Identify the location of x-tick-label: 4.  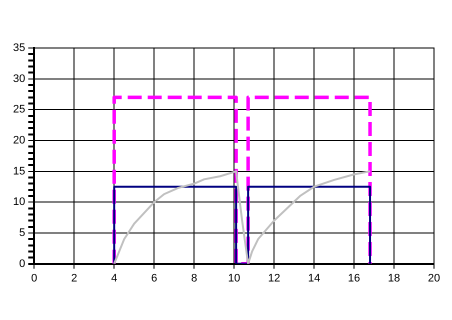
(114, 278).